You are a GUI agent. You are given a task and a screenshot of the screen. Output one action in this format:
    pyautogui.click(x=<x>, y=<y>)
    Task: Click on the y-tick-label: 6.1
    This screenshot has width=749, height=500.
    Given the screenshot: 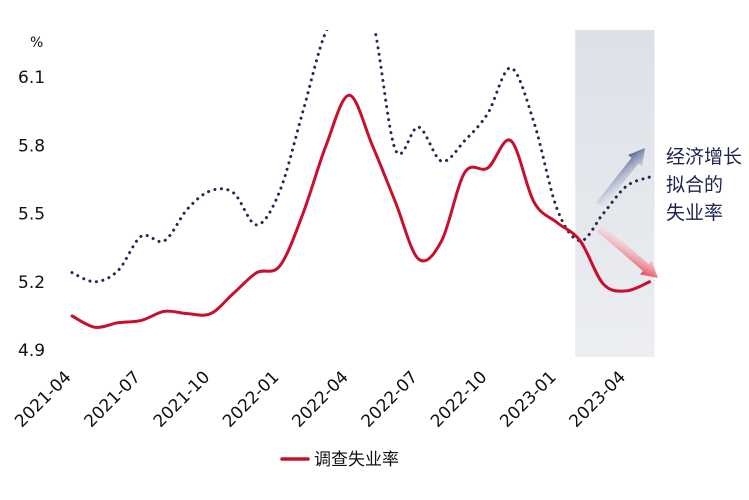 What is the action you would take?
    pyautogui.click(x=31, y=78)
    